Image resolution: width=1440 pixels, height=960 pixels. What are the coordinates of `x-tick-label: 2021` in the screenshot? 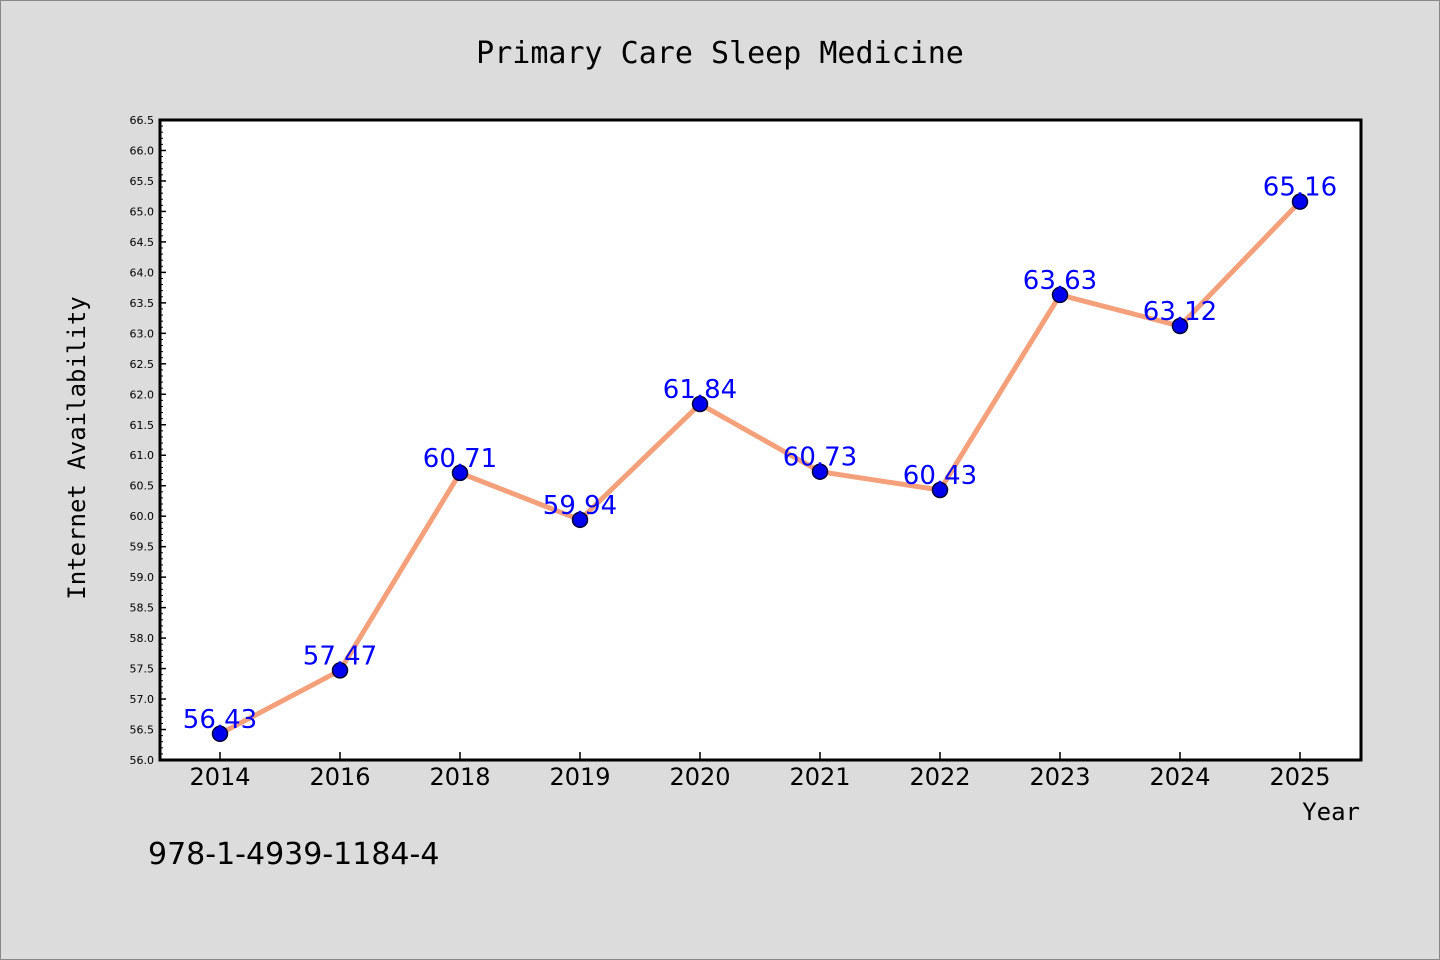 It's located at (819, 777).